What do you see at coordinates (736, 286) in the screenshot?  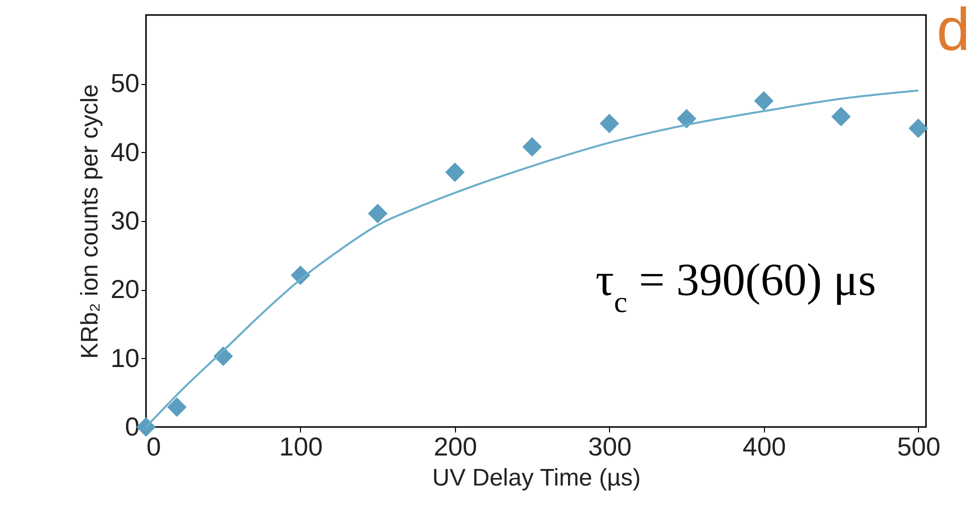 I see `annotation: τ$_{c}$ = 390(60) μs` at bounding box center [736, 286].